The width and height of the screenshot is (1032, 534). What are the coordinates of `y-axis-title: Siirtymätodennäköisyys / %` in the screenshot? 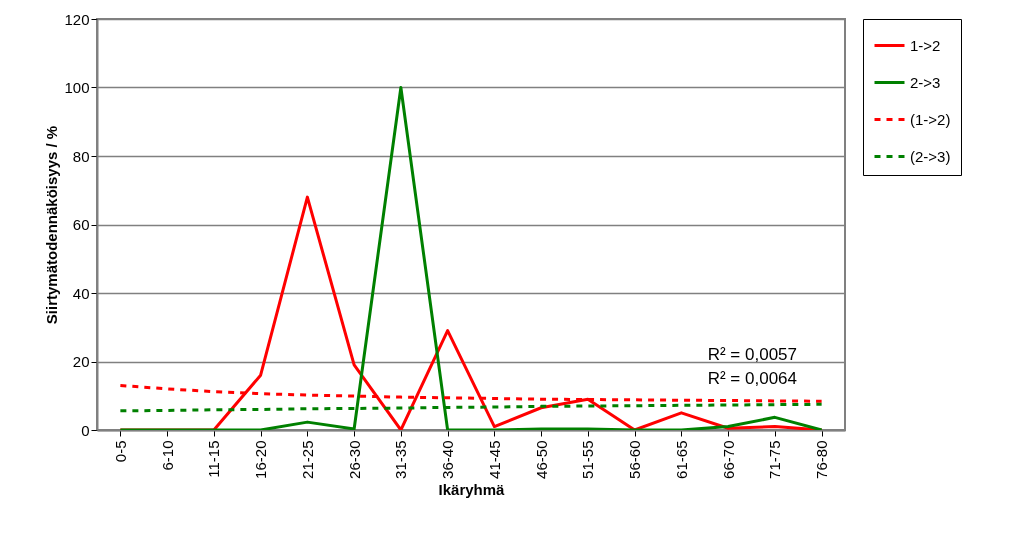 It's located at (52, 225).